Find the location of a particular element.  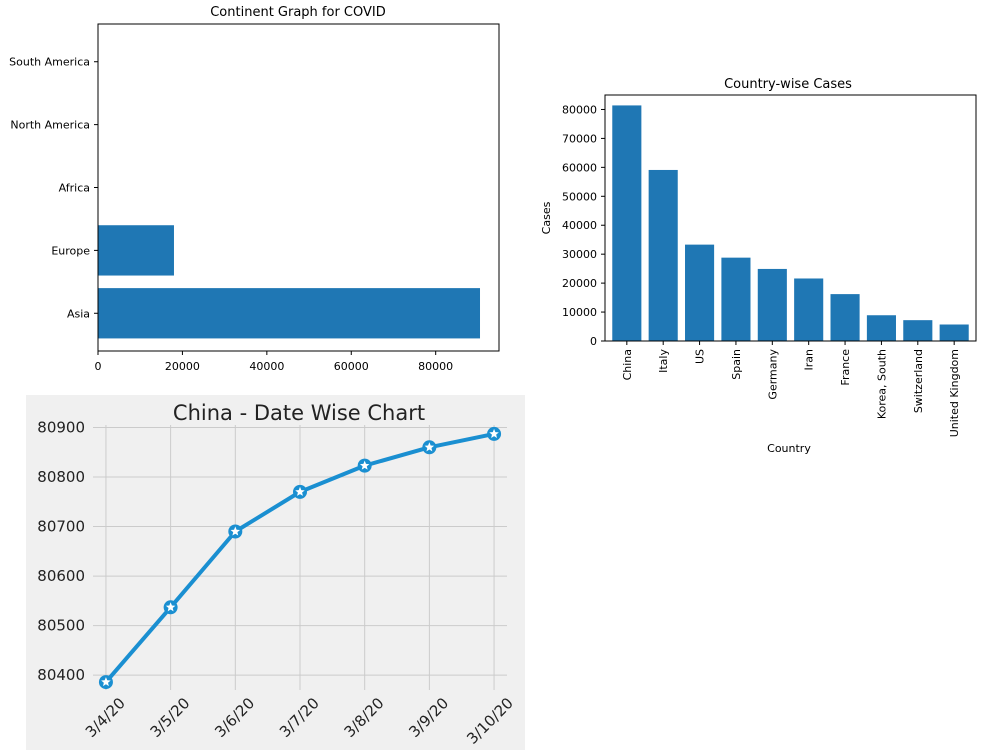

country-ytick-label: 60000 is located at coordinates (579, 167).